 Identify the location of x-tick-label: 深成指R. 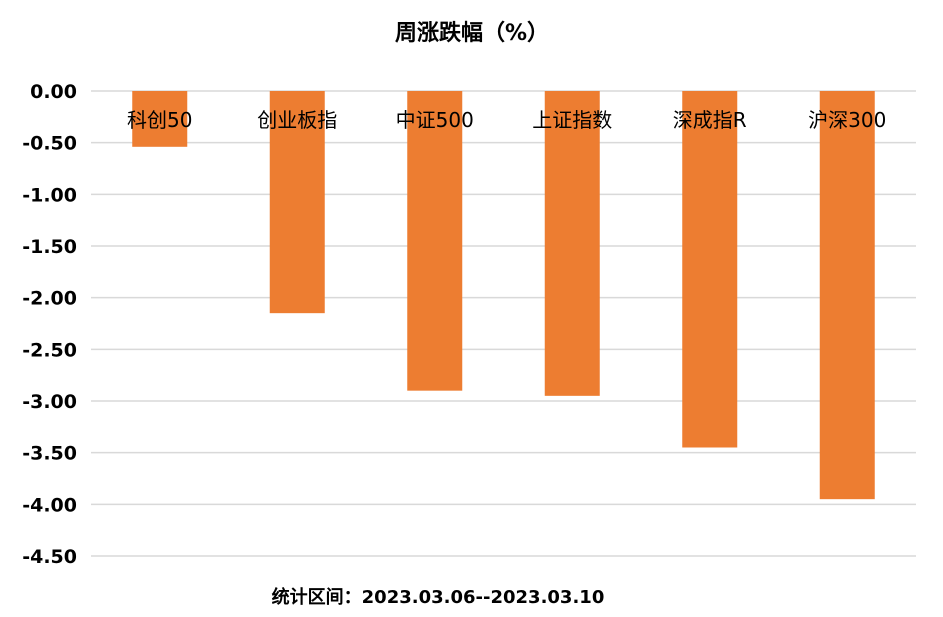
(710, 120).